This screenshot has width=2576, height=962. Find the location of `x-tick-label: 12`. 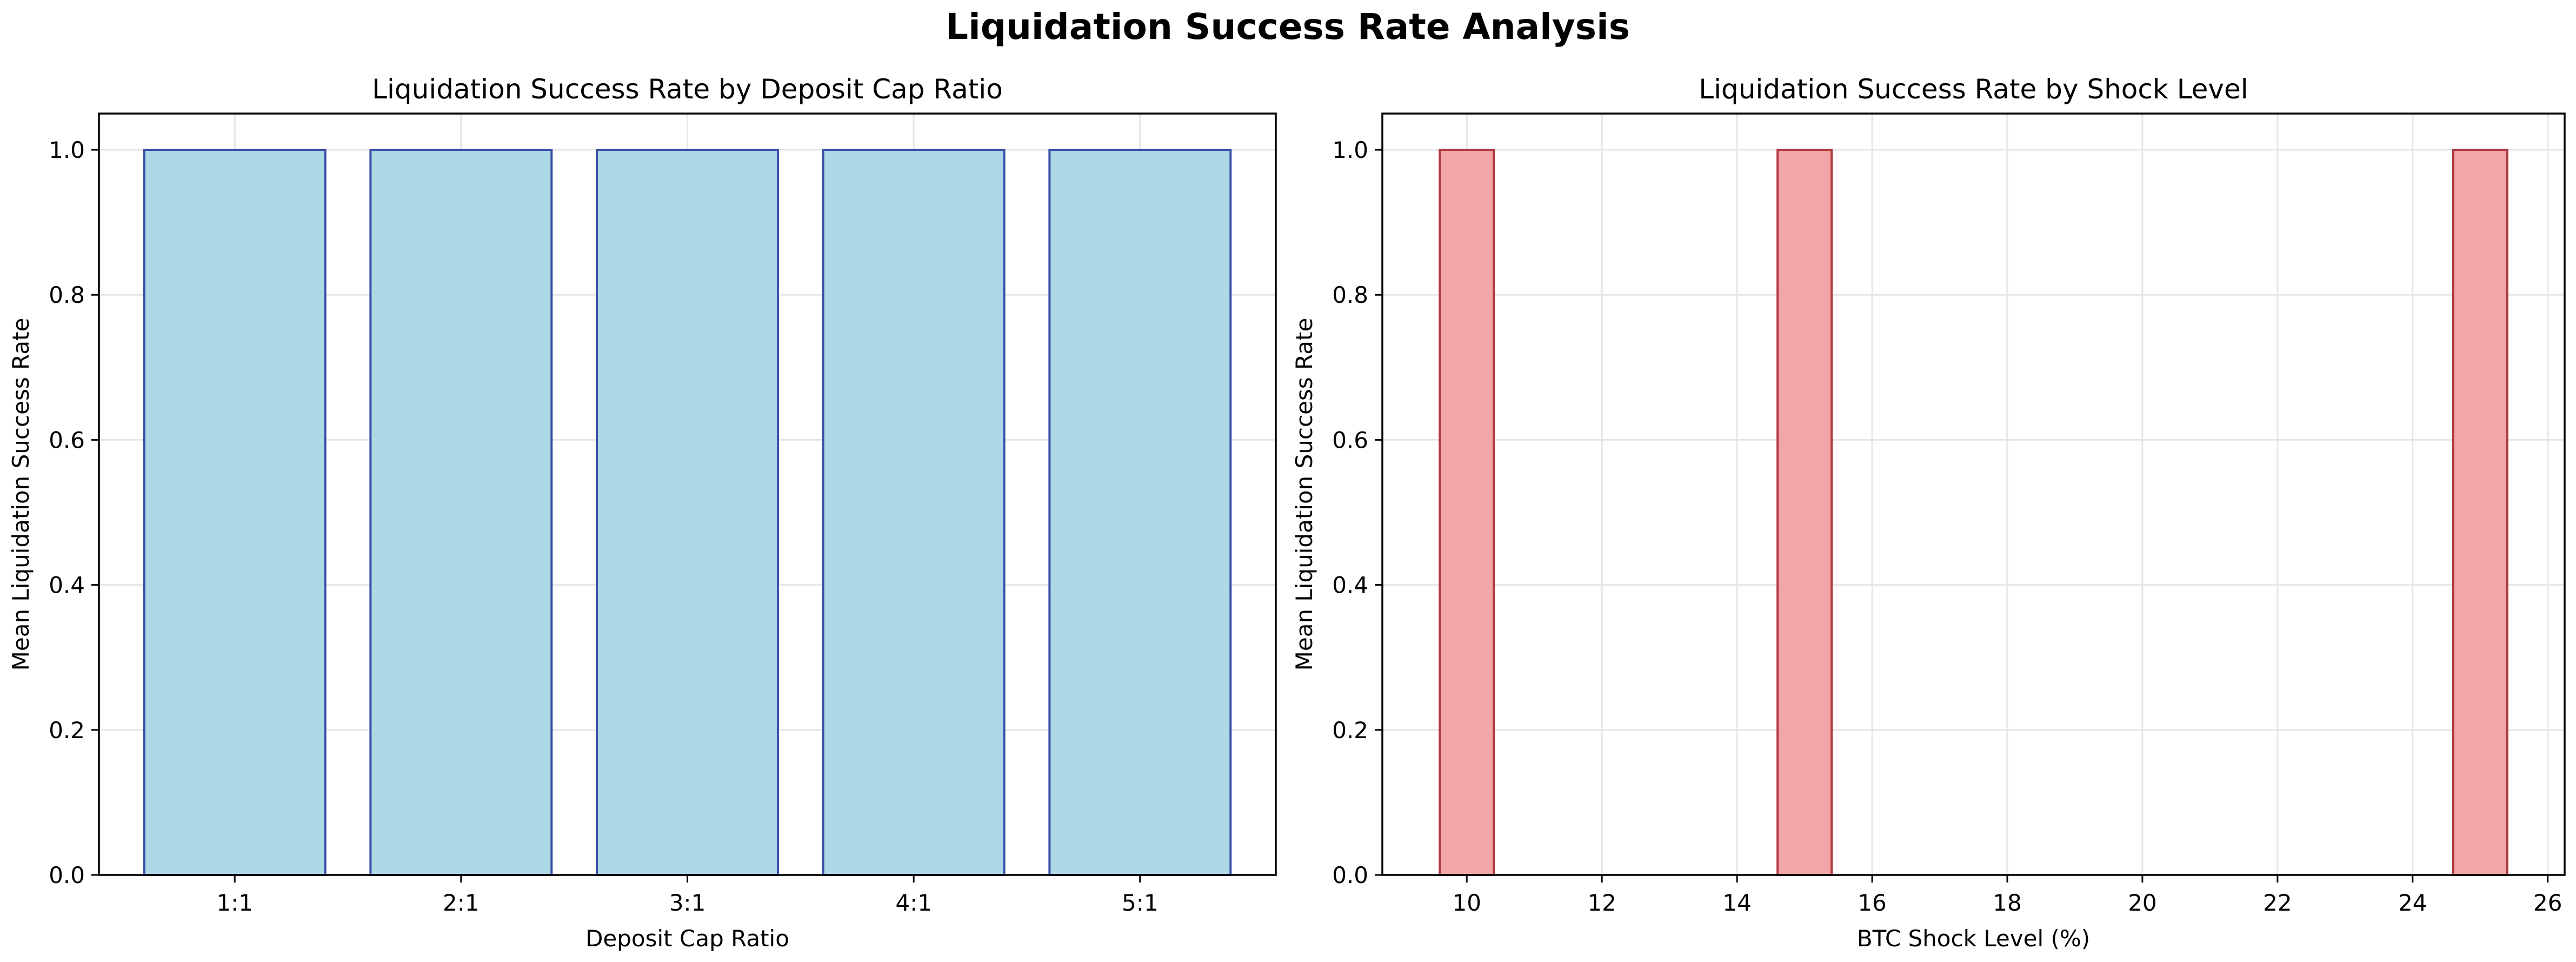

x-tick-label: 12 is located at coordinates (1601, 903).